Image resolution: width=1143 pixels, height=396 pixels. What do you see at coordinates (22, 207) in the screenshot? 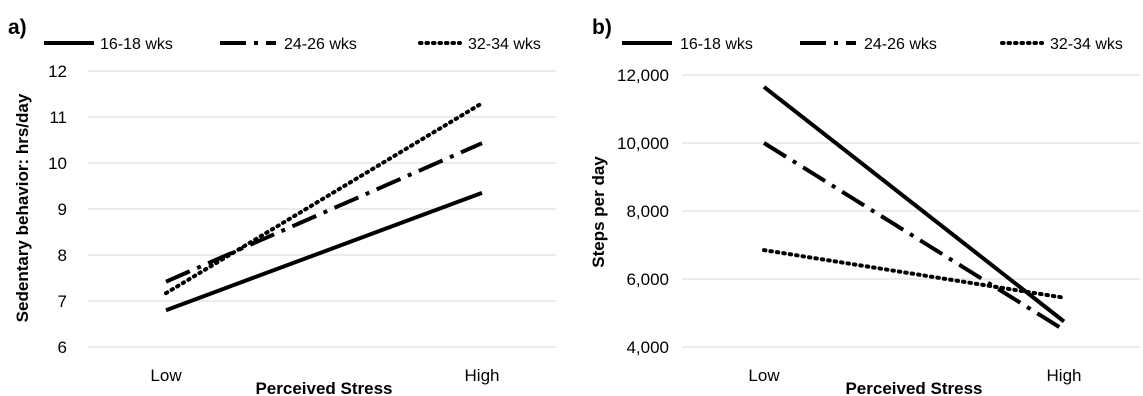
I see `y-axis-title: Sedentary behavior: hrs/day` at bounding box center [22, 207].